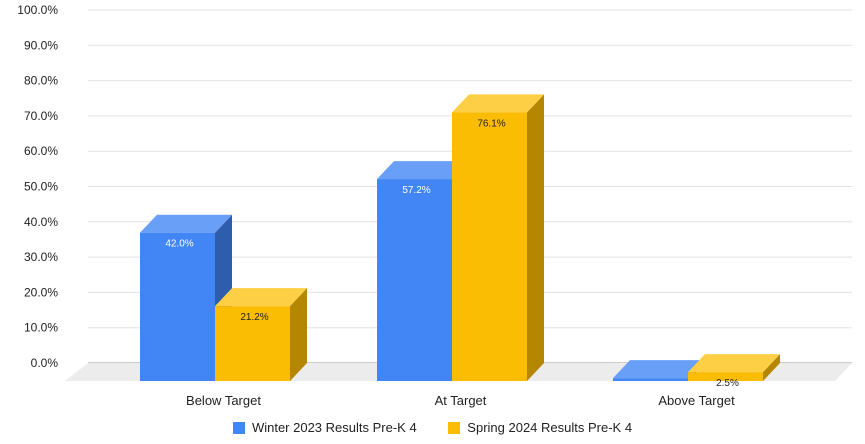 This screenshot has height=444, width=865. Describe the element at coordinates (461, 400) in the screenshot. I see `x-tick-label: At Target` at that location.